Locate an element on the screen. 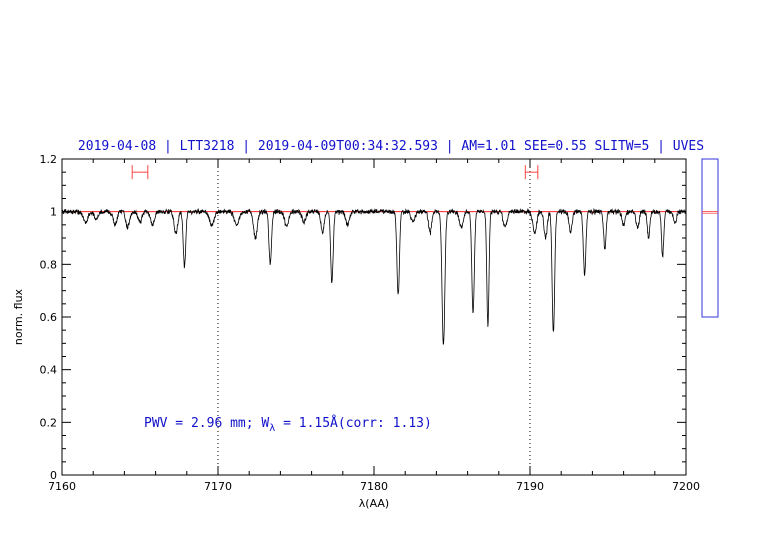 Image resolution: width=782 pixels, height=542 pixels. pwv-annotation-suffix: = 1.15Å(corr: 1.13) is located at coordinates (353, 423).